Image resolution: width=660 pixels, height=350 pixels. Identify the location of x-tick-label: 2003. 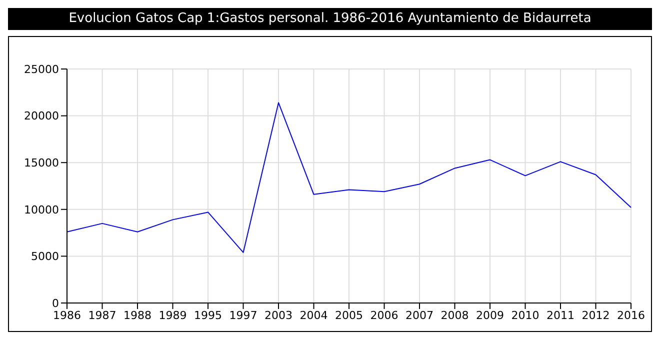
(278, 315).